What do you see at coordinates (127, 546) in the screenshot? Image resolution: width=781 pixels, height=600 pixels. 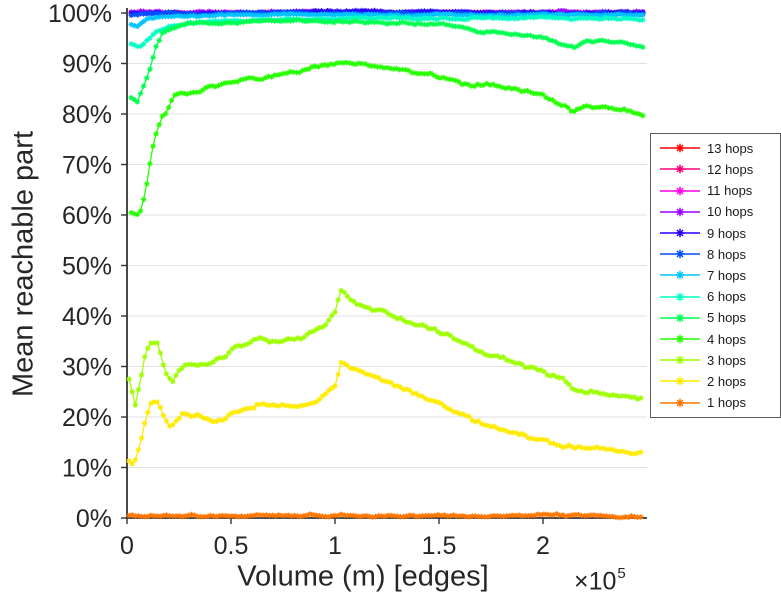 I see `x-tick-label: 0` at bounding box center [127, 546].